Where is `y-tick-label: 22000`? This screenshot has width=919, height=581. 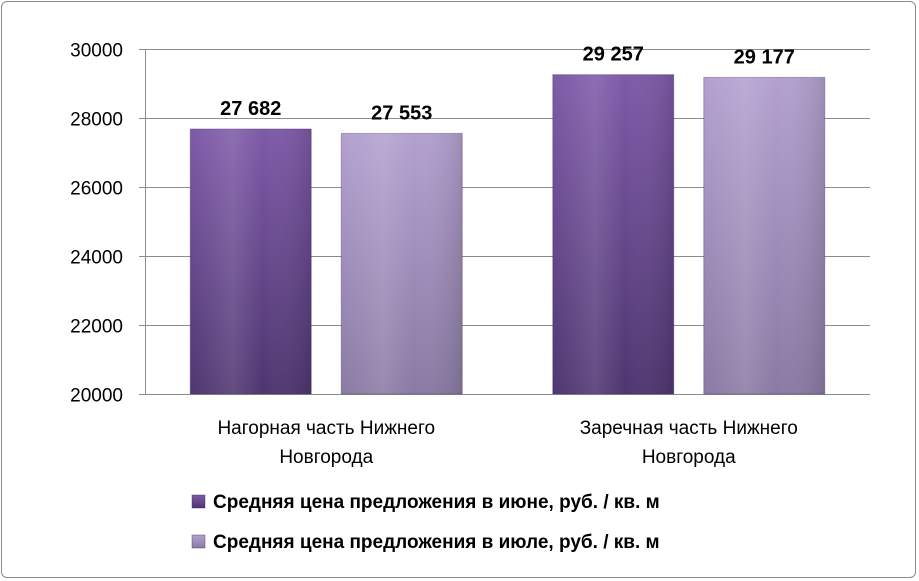
y-tick-label: 22000 is located at coordinates (96, 327).